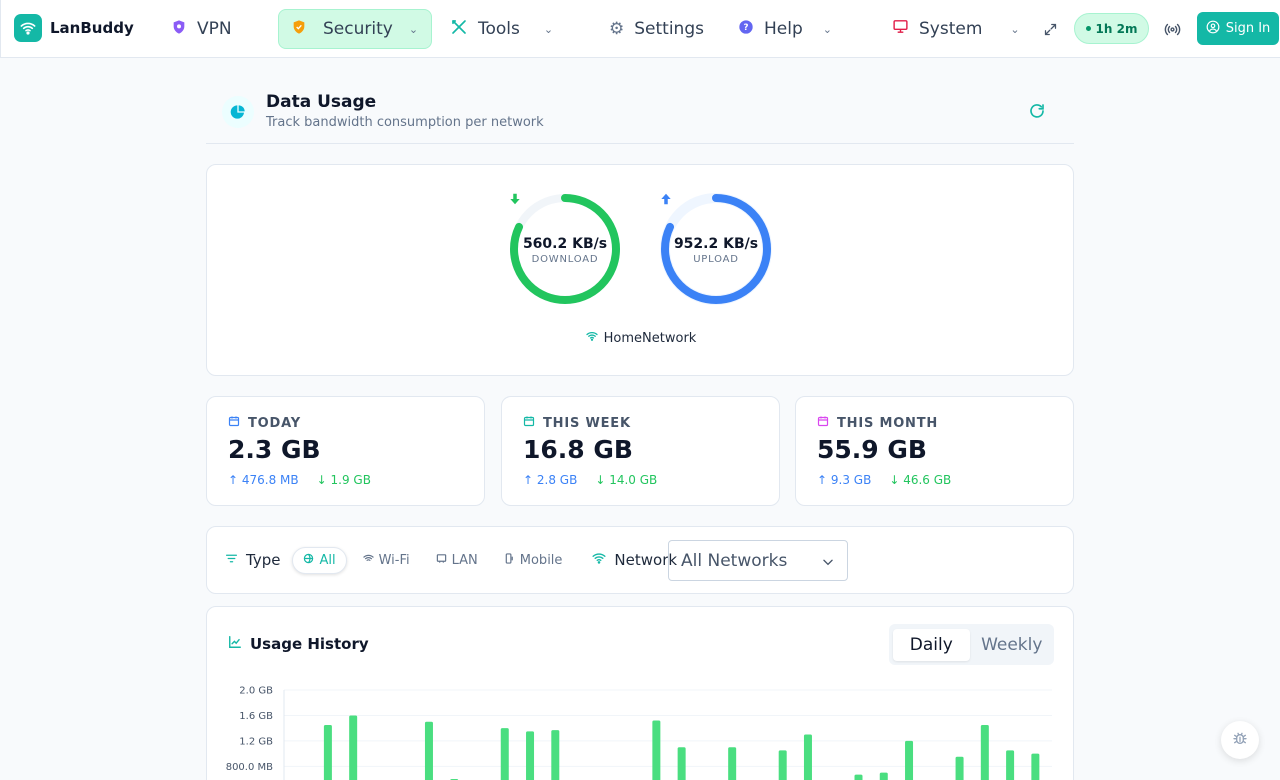 This screenshot has height=780, width=1280. I want to click on nav-security: Security ⌄, so click(355, 29).